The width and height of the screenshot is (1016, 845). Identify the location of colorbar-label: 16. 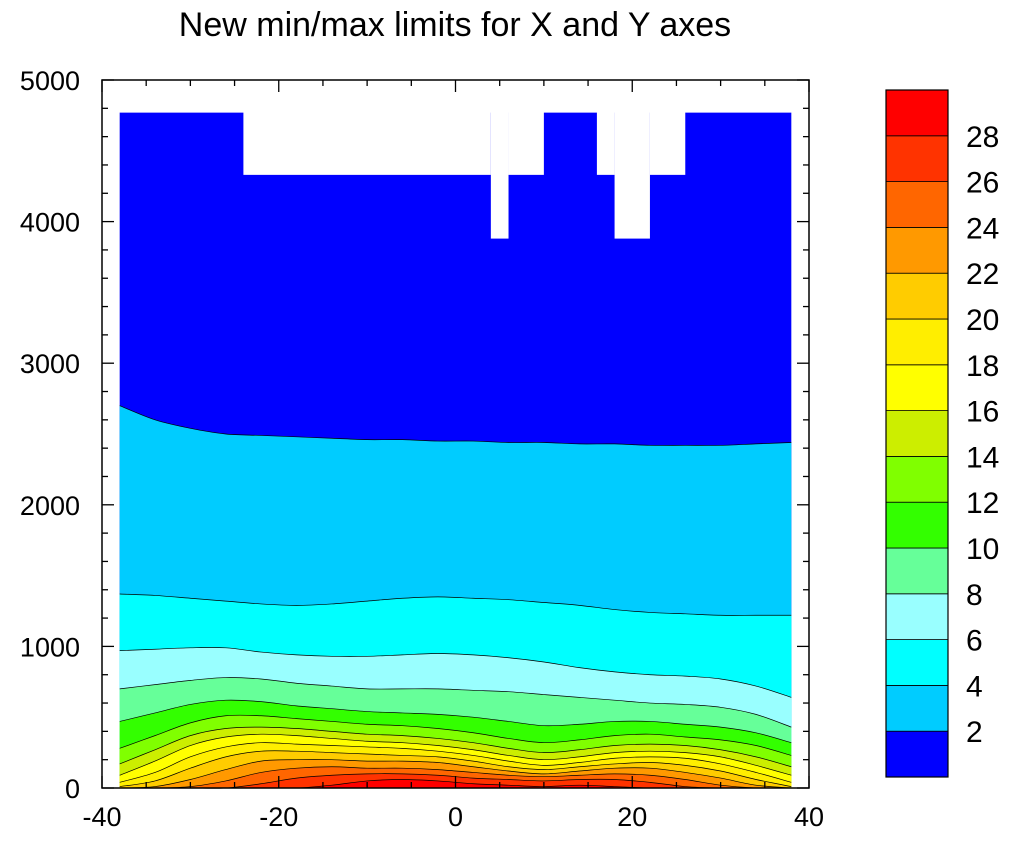
(982, 412).